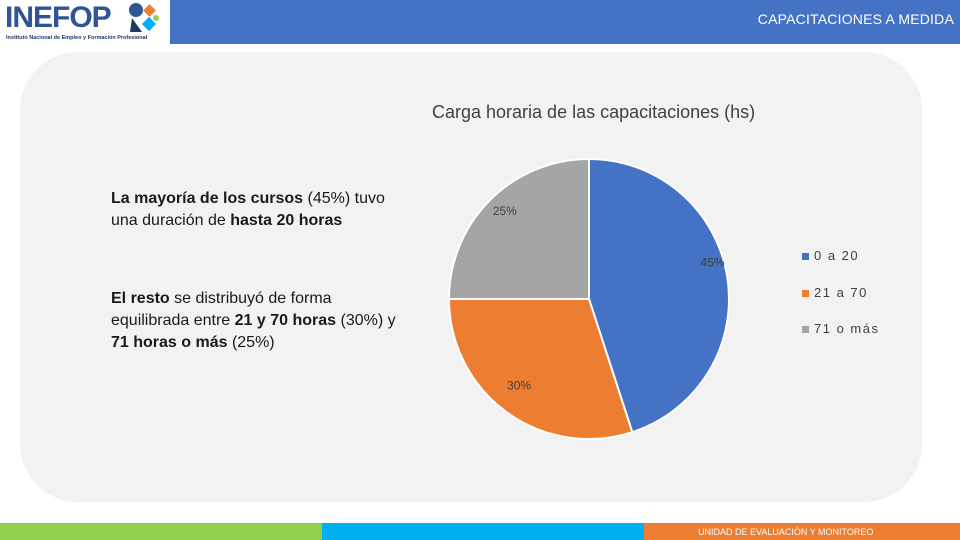 The height and width of the screenshot is (540, 960). What do you see at coordinates (855, 19) in the screenshot?
I see `page-title: CAPACITACIONES A MEDIDA` at bounding box center [855, 19].